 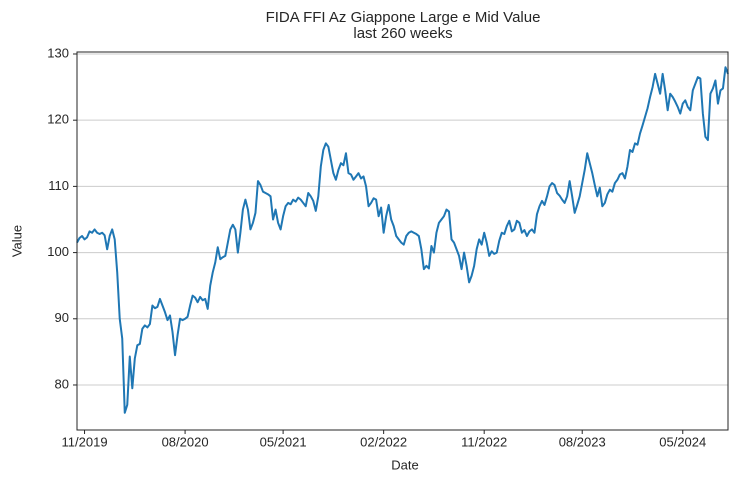 What do you see at coordinates (383, 441) in the screenshot?
I see `x-tick-label: 02/2022` at bounding box center [383, 441].